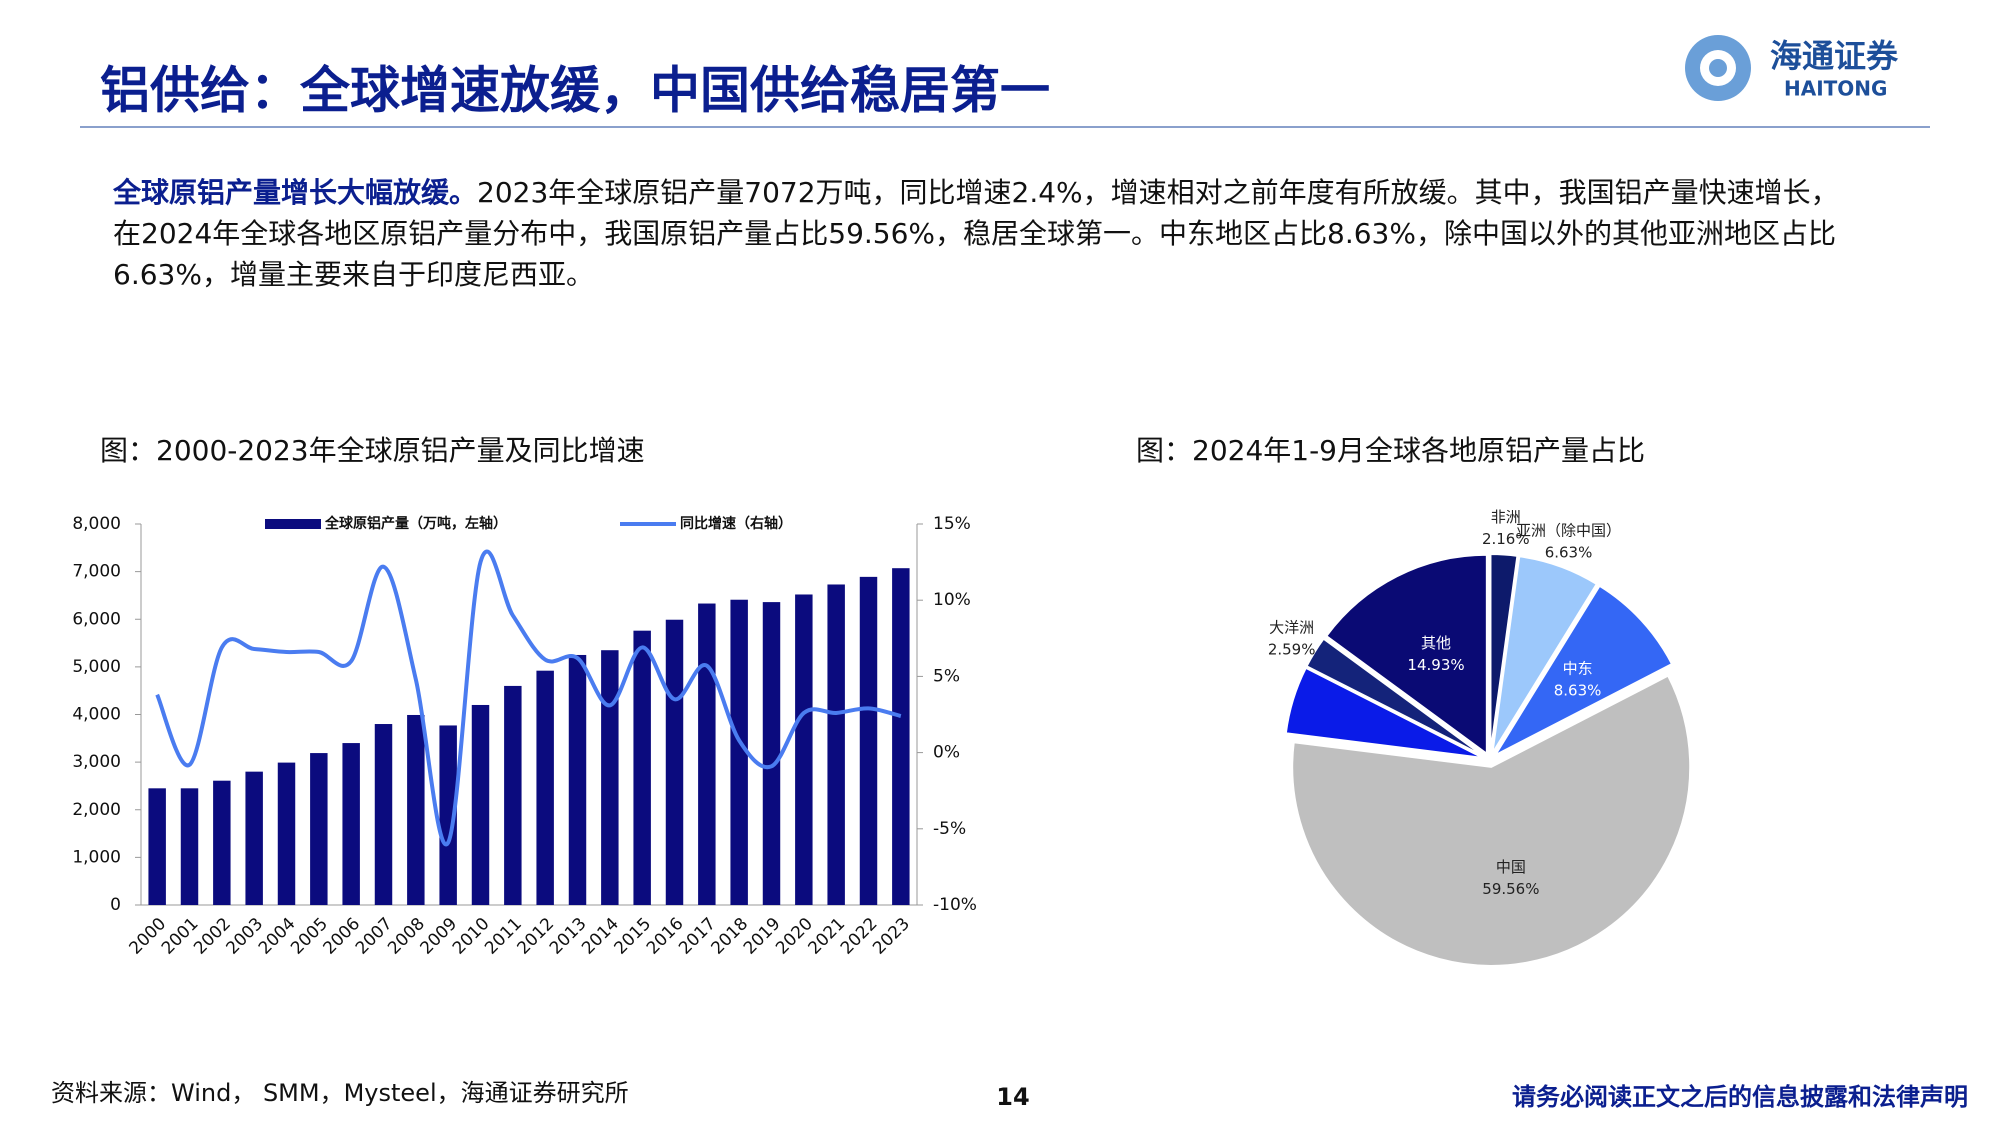  I want to click on slice-label: 亚洲（除中国）, so click(1568, 530).